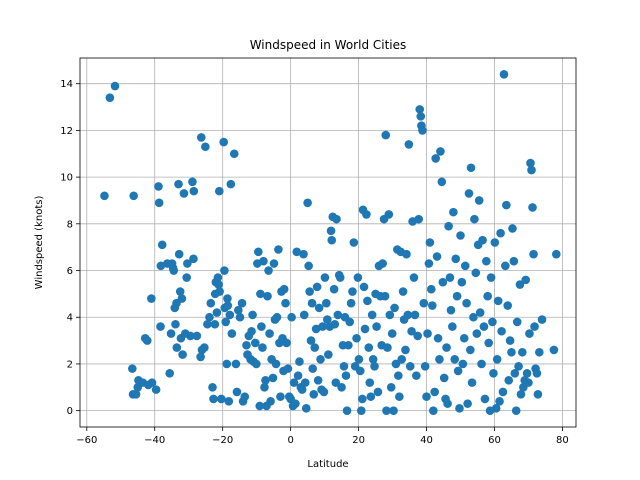 Image resolution: width=640 pixels, height=480 pixels. I want to click on x-tick-label: 0, so click(290, 440).